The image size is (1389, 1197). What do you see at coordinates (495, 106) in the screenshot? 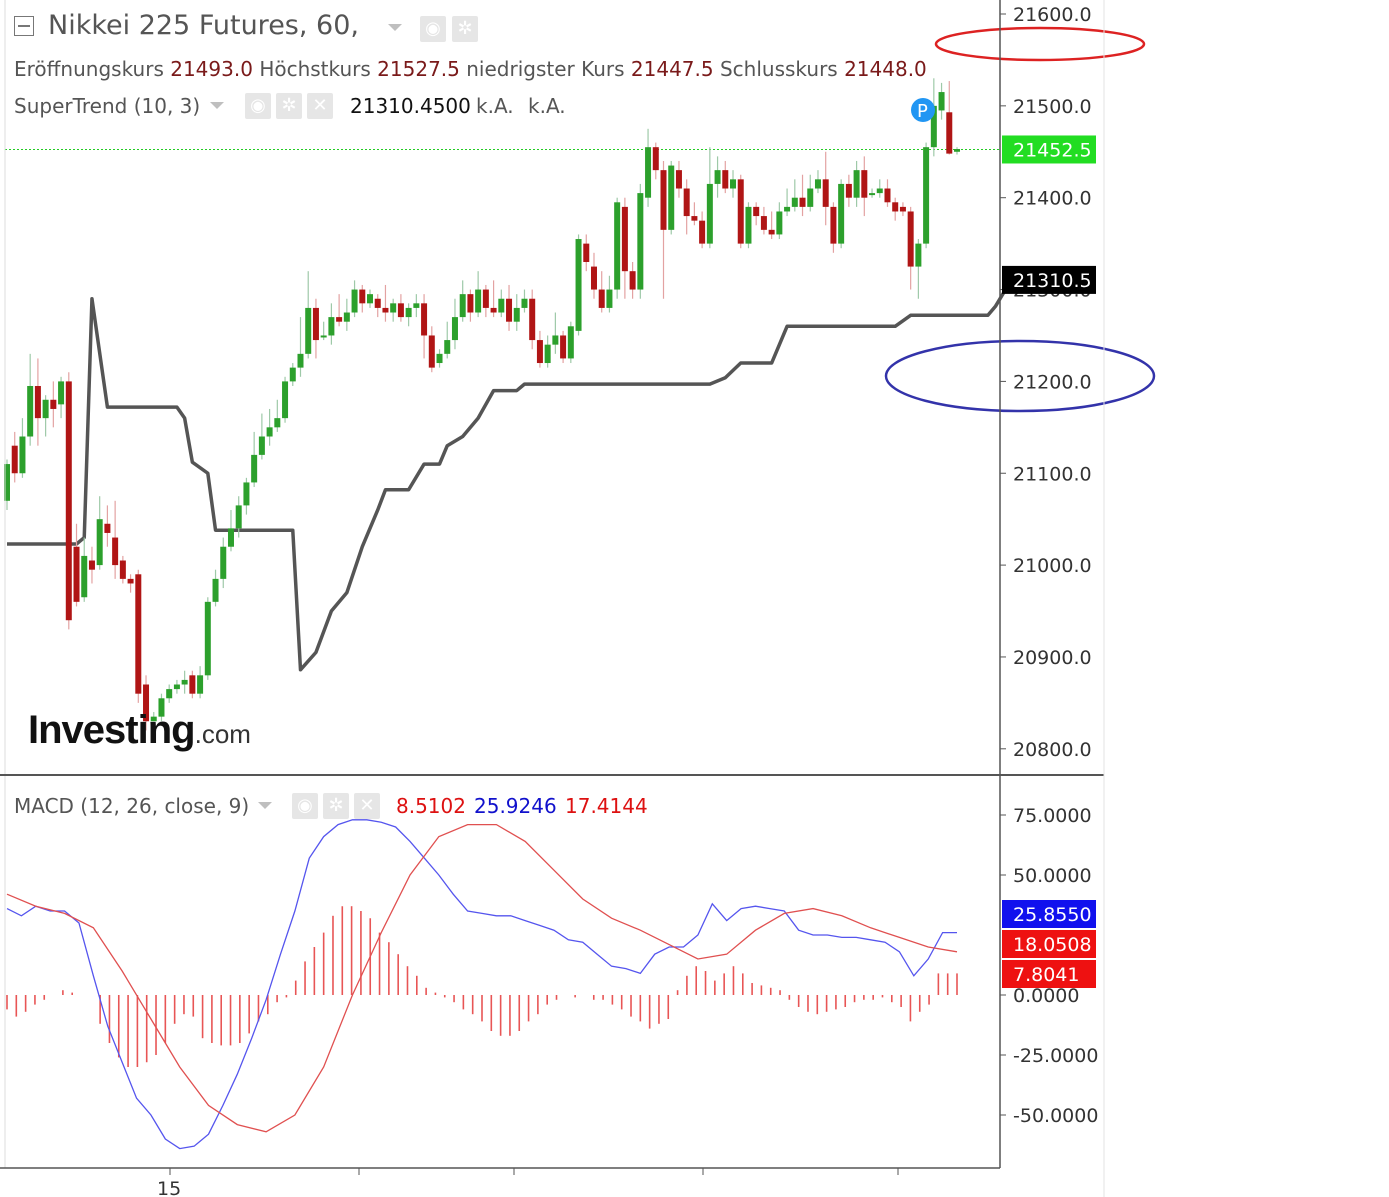
I see `supertrend-na-1: k.A.` at bounding box center [495, 106].